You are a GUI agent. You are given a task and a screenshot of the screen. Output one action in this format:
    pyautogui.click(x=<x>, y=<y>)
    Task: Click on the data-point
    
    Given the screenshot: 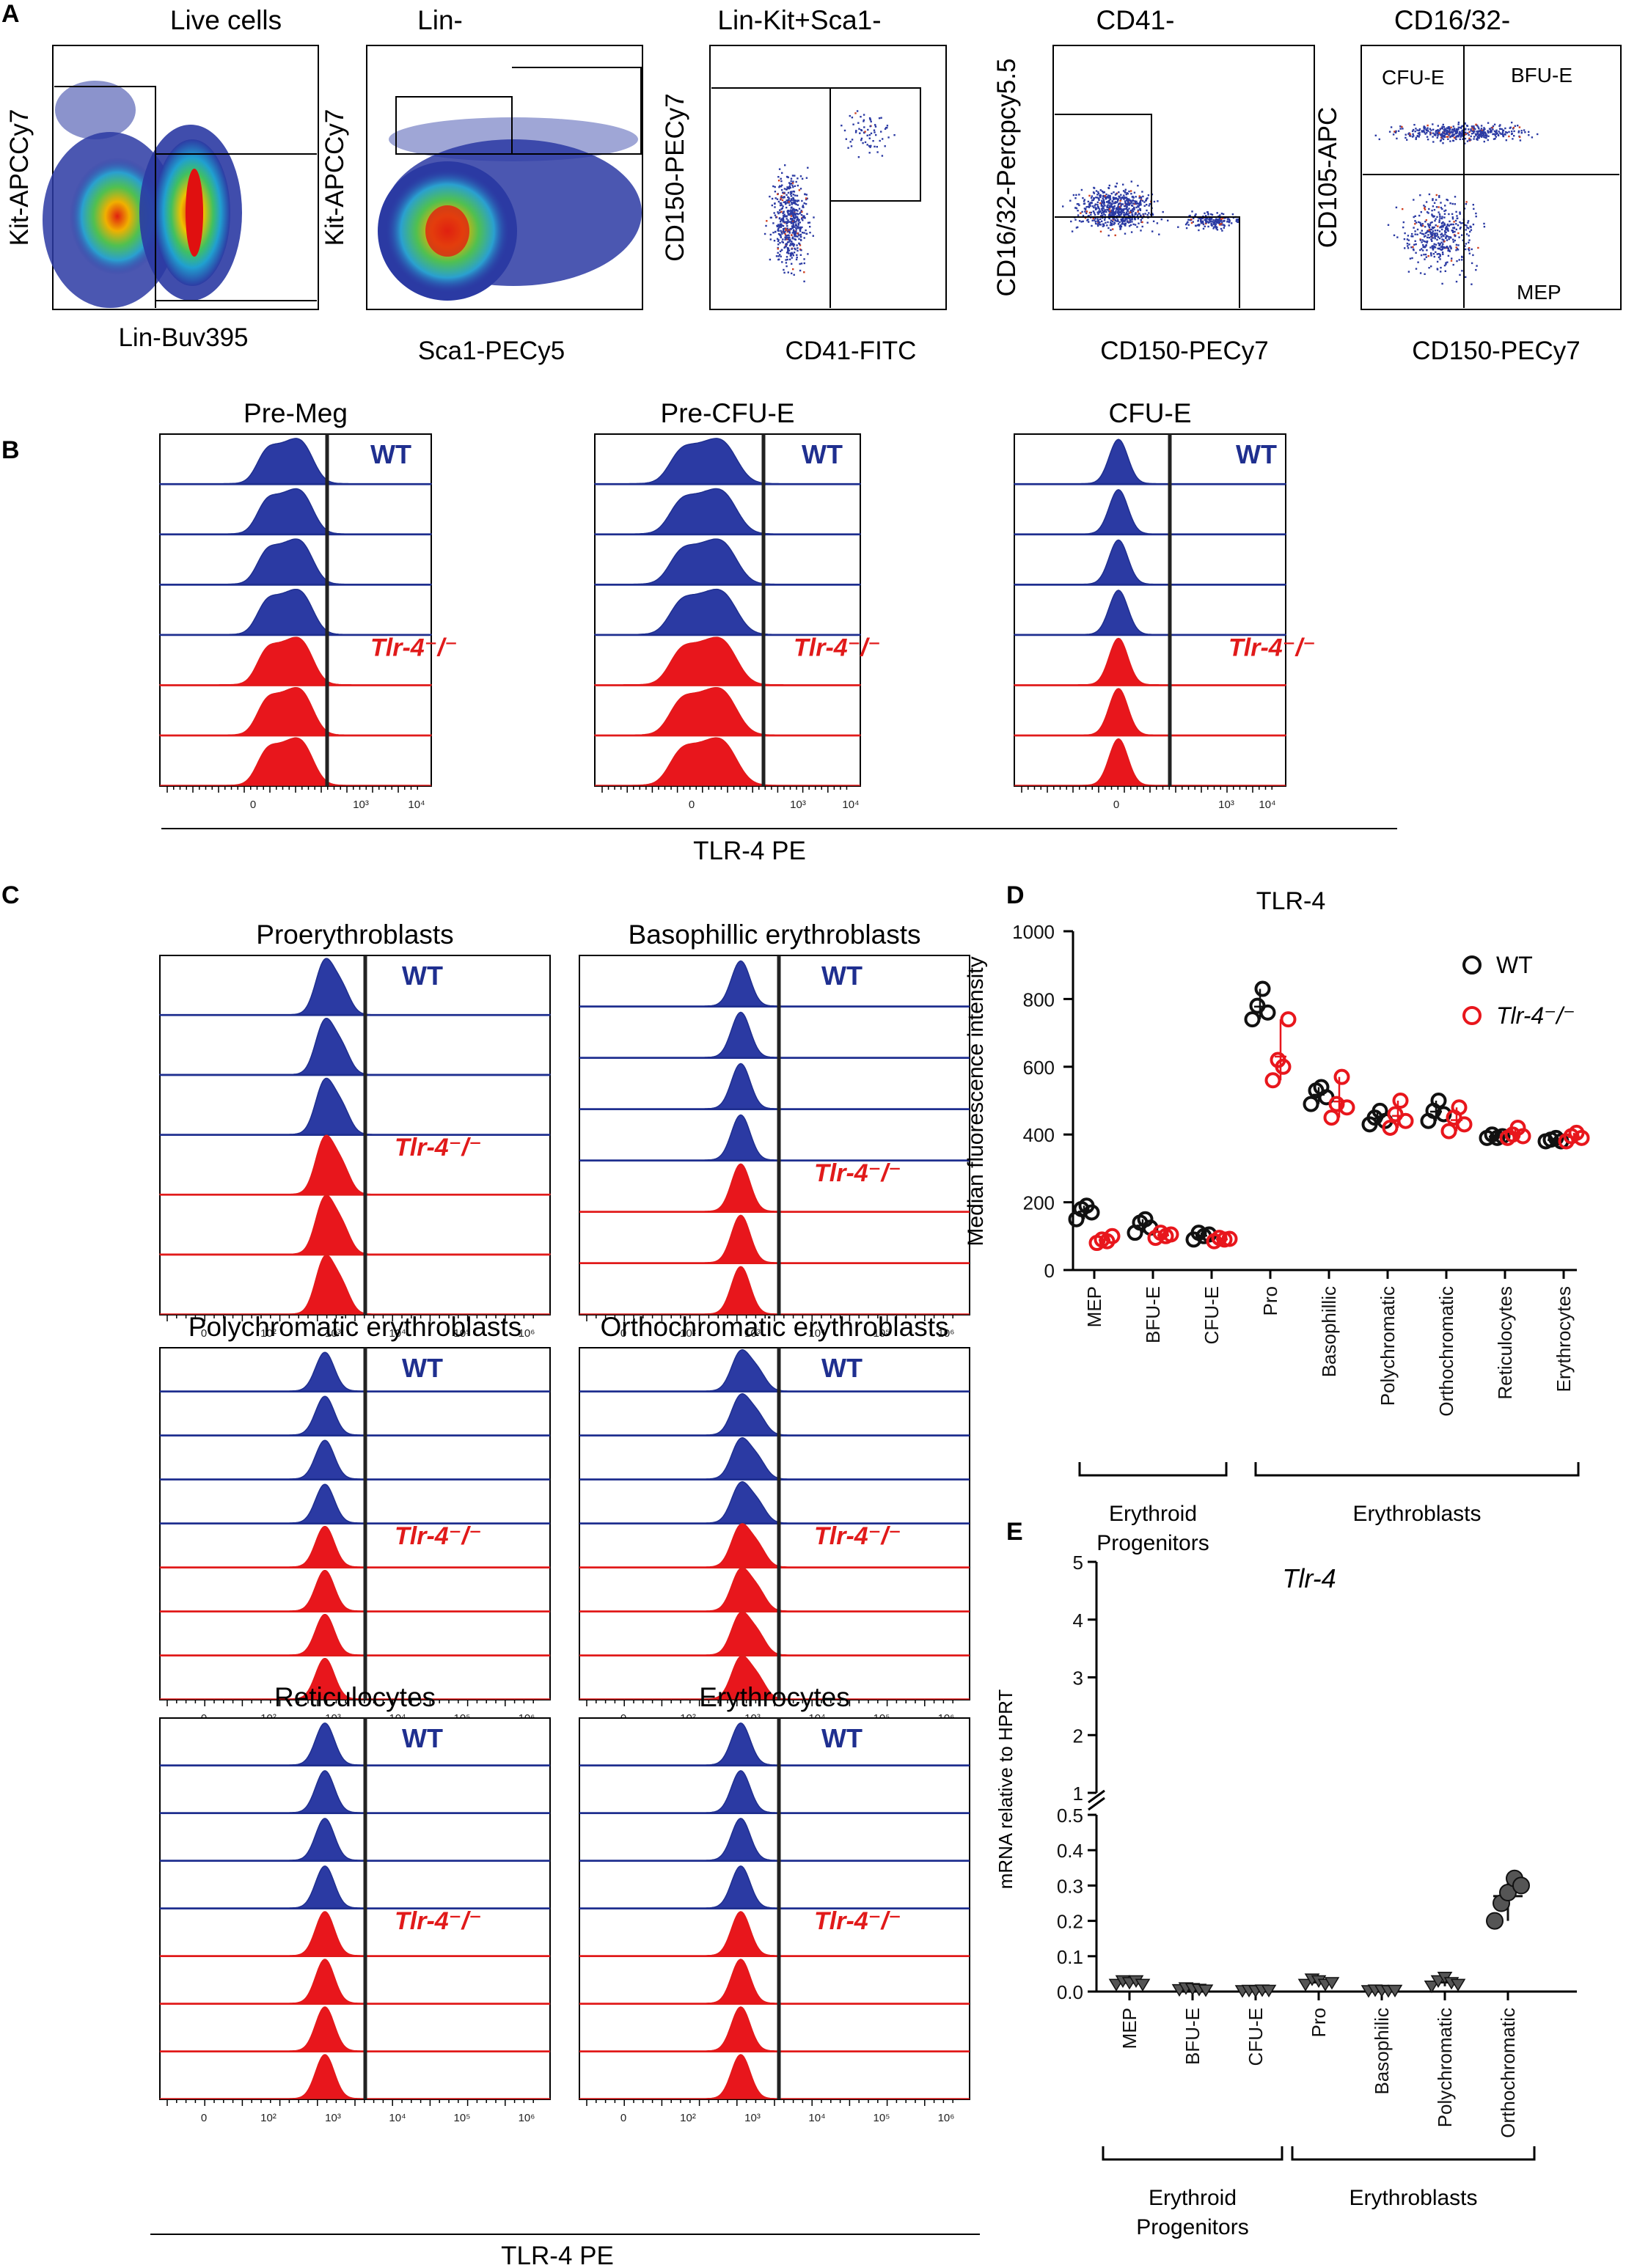 What is the action you would take?
    pyautogui.click(x=1521, y=1885)
    